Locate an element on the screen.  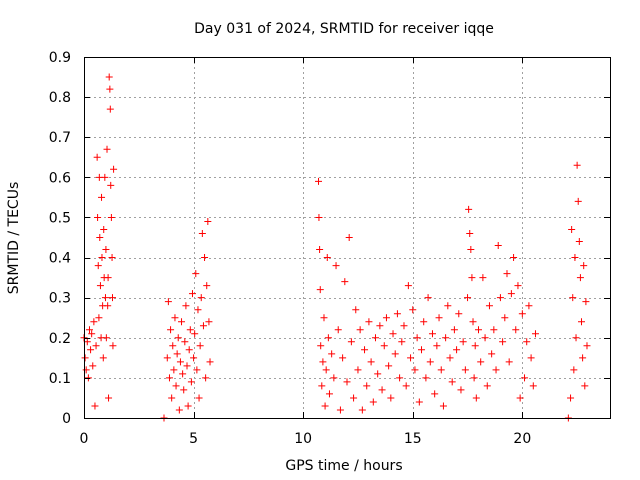
y-tick-labels: 0 0.1 0.2 0.3 0.4 0.5 0.6 0.7 0.8 0.9 is located at coordinates (60, 238).